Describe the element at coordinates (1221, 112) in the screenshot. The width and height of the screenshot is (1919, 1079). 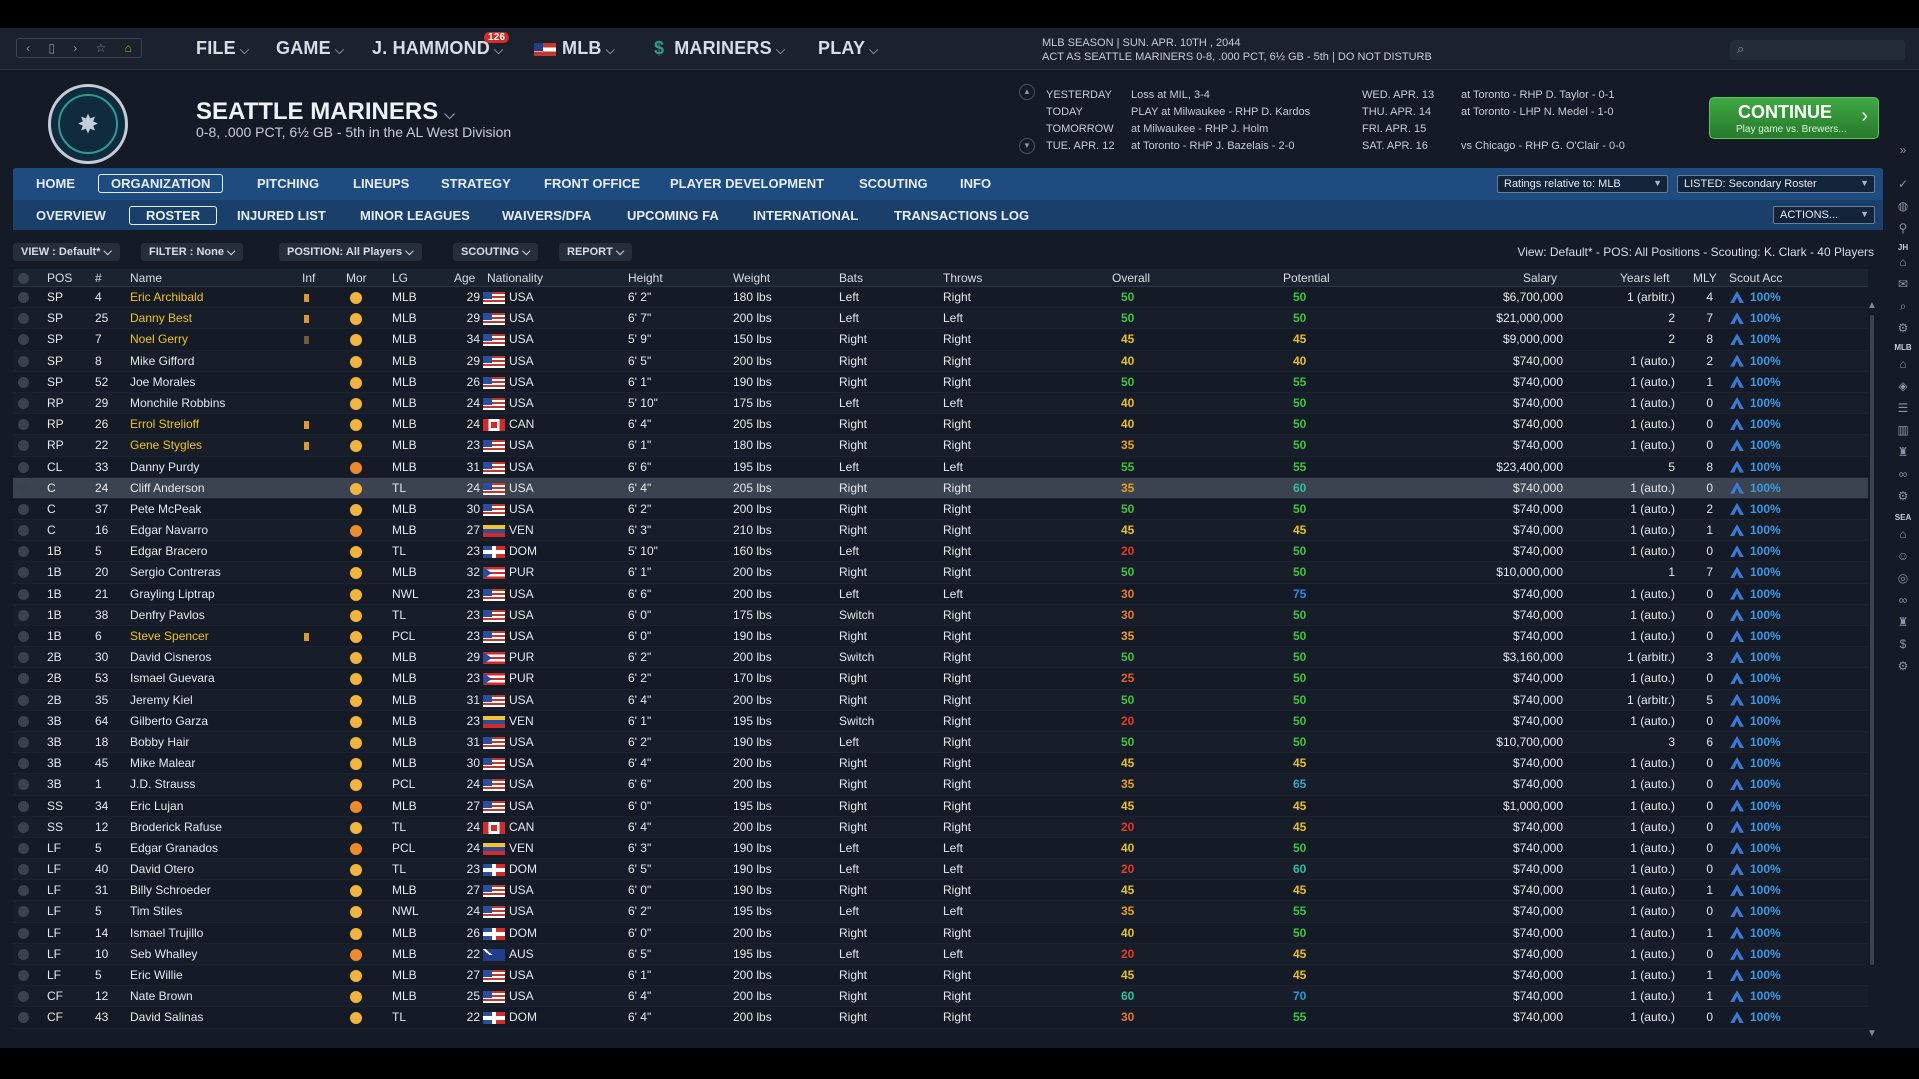
I see `schedule-info: PLAY at Milwaukee - RHP D. Kardos` at that location.